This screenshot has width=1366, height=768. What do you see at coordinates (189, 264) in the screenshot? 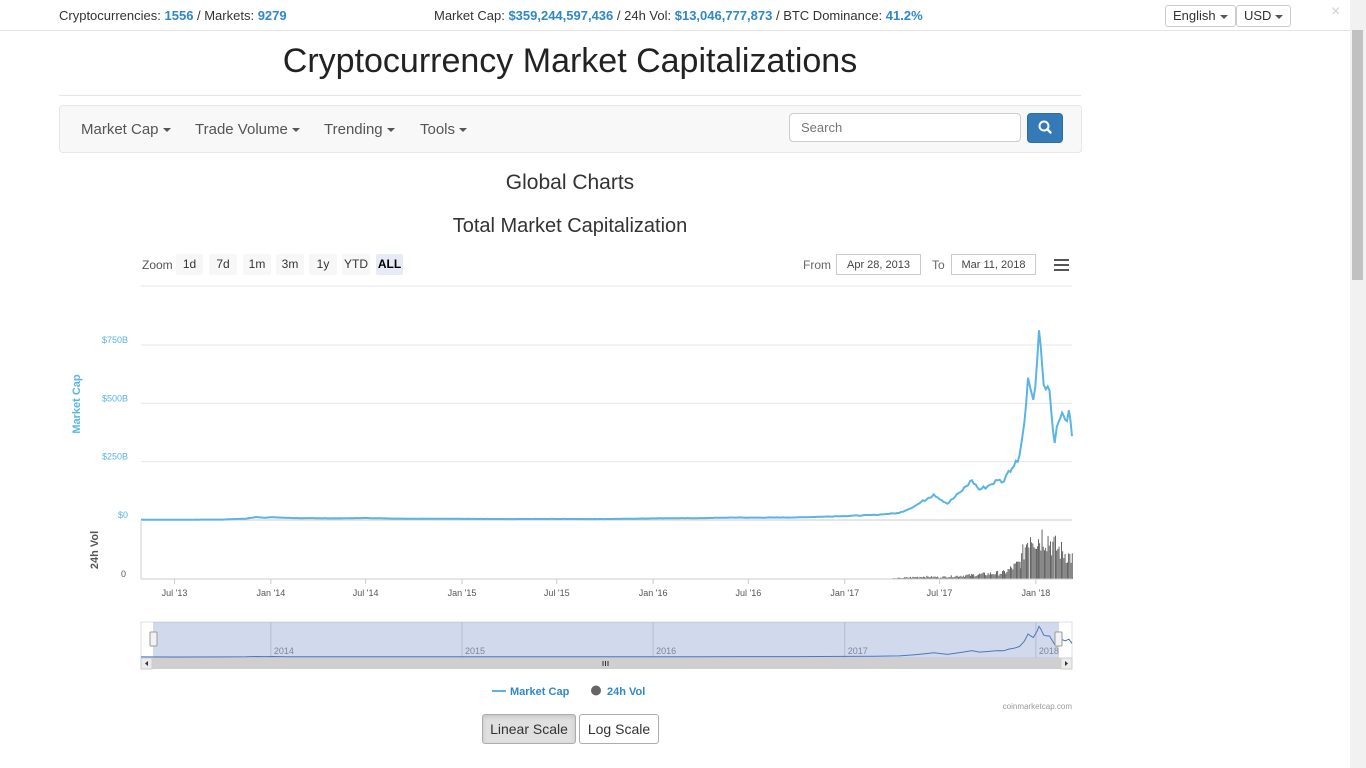
I see `zoom-1d-button: 1d` at bounding box center [189, 264].